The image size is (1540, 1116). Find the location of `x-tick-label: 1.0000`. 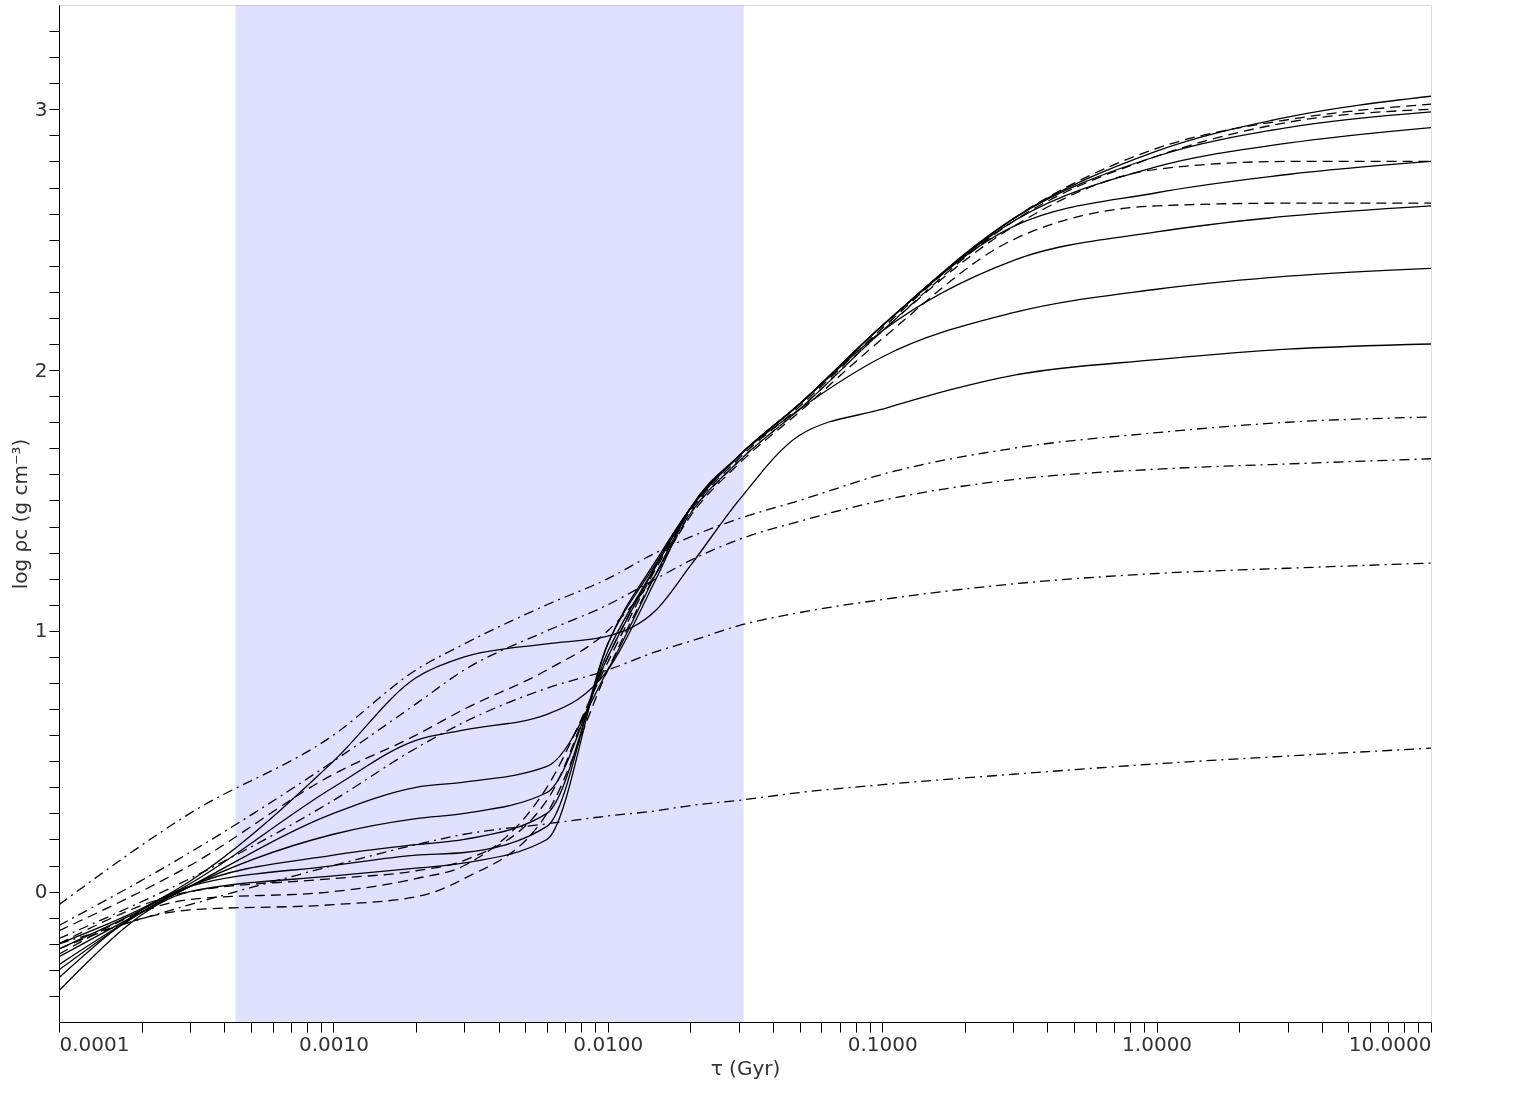

x-tick-label: 1.0000 is located at coordinates (1157, 1043).